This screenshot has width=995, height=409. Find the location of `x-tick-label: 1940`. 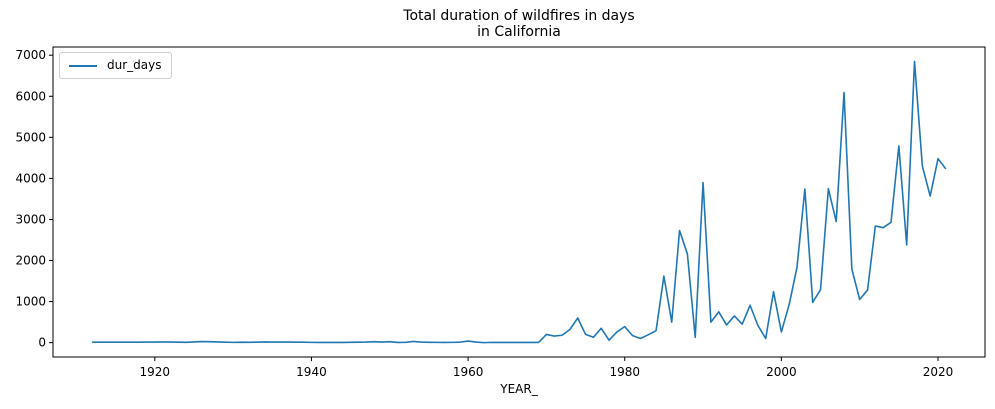

x-tick-label: 1940 is located at coordinates (311, 372).